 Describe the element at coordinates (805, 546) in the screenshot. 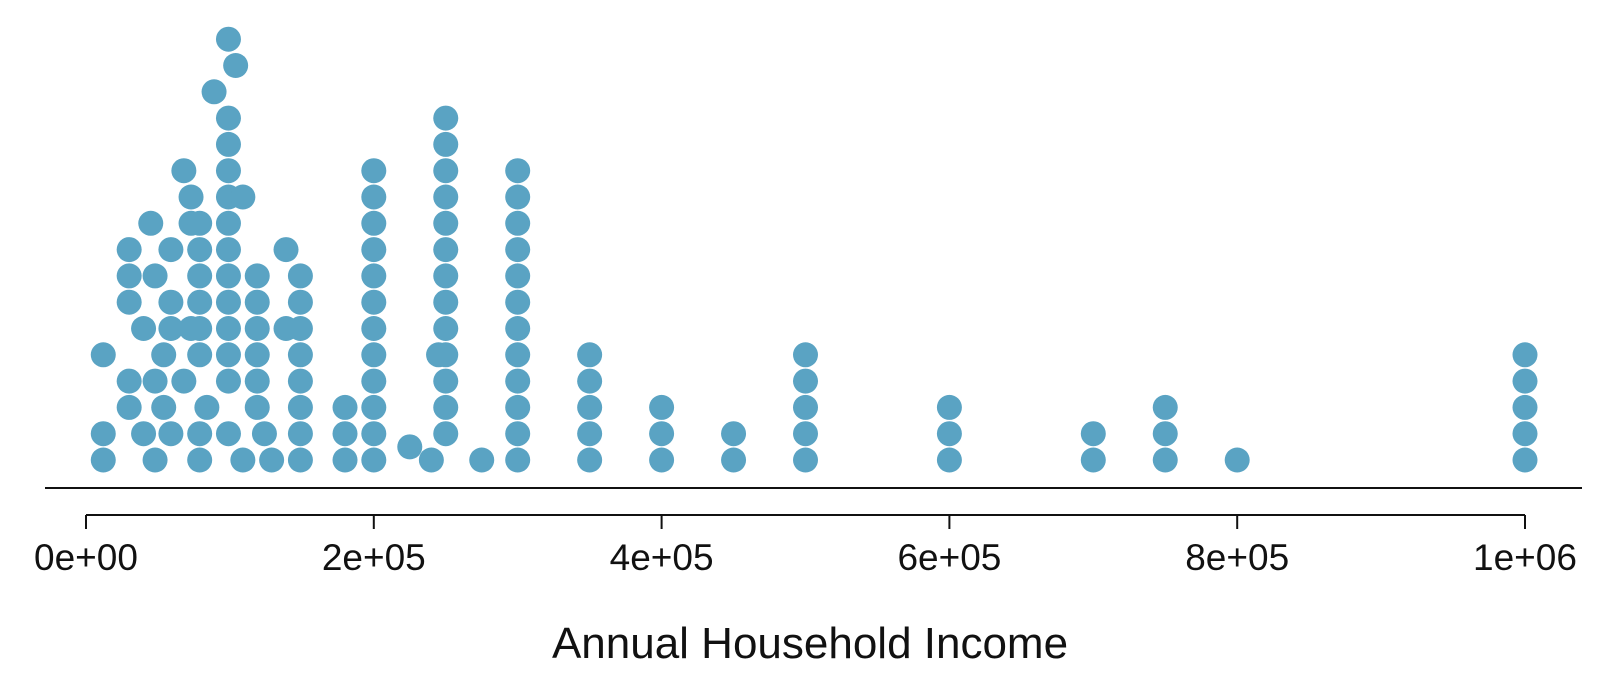

I see `x-axis: 0e+00 2e+05 4e+05 6e+05 8e+05 1e+06` at that location.